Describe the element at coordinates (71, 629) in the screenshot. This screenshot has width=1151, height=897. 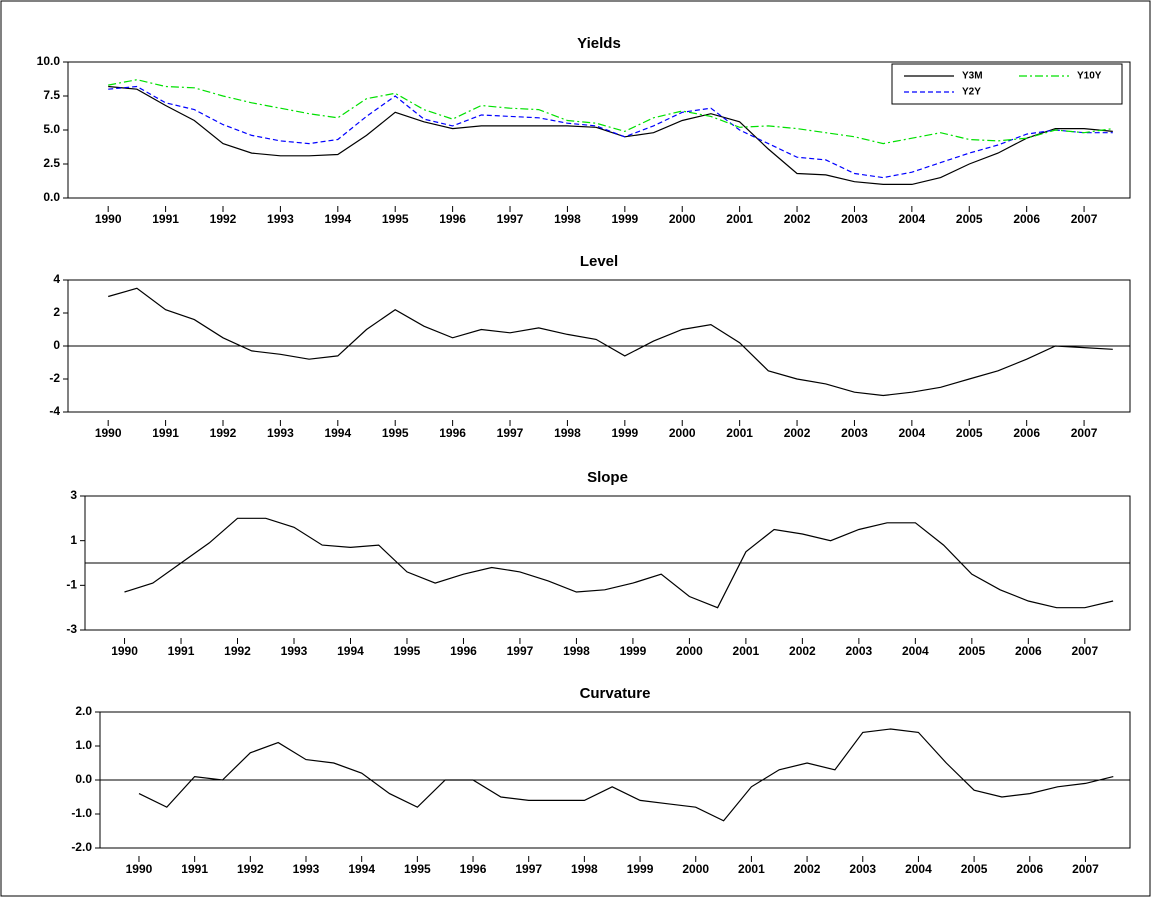
I see `y-tick-label: -3` at that location.